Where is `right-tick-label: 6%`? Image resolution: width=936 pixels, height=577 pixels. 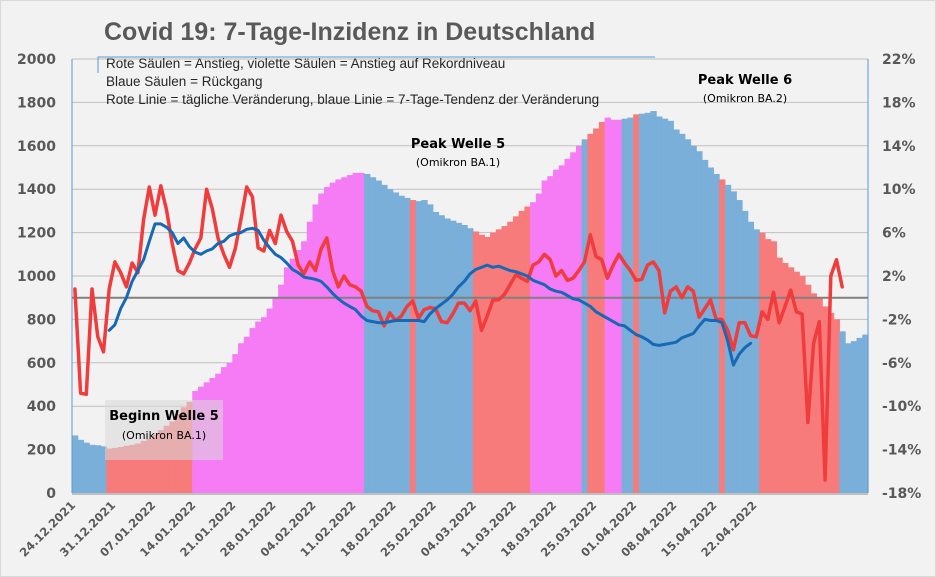
right-tick-label: 6% is located at coordinates (894, 234).